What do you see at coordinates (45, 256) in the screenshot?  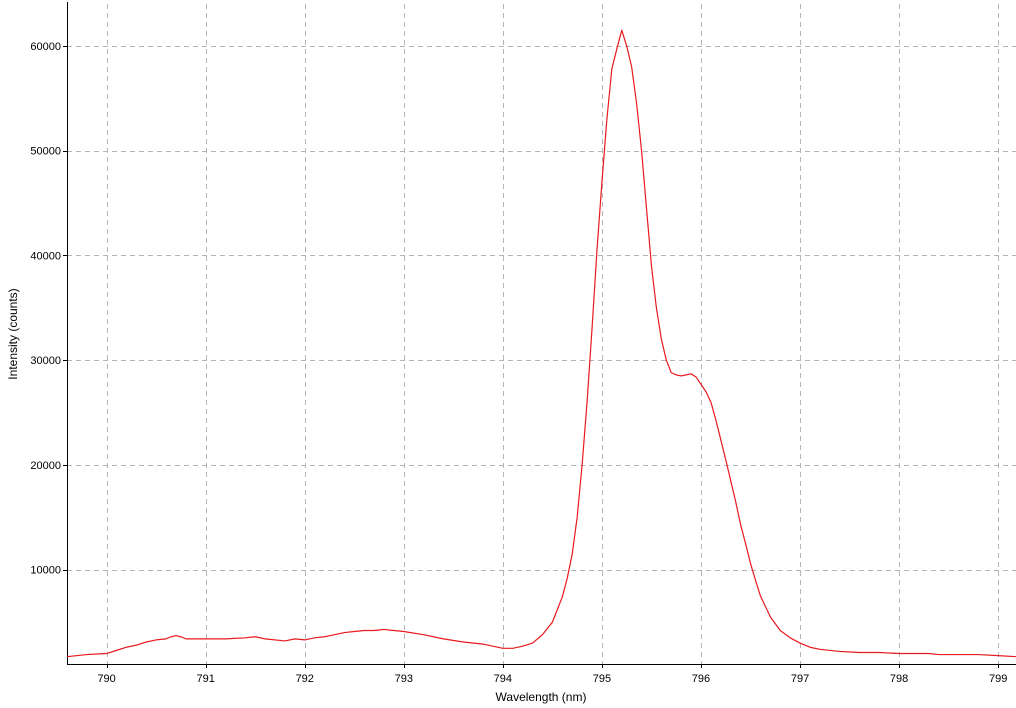 I see `y-tick-label: 40000` at bounding box center [45, 256].